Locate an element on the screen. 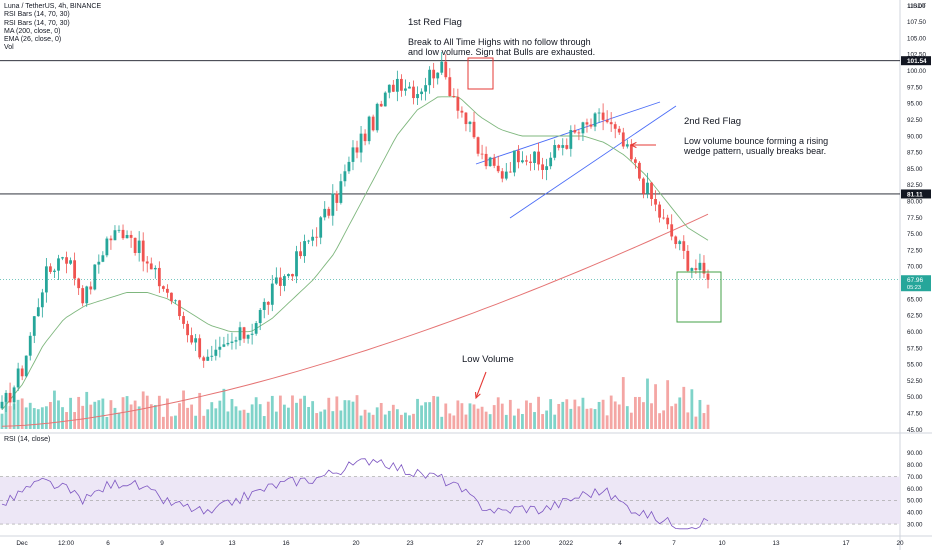  time-tick-15: 17 is located at coordinates (846, 543).